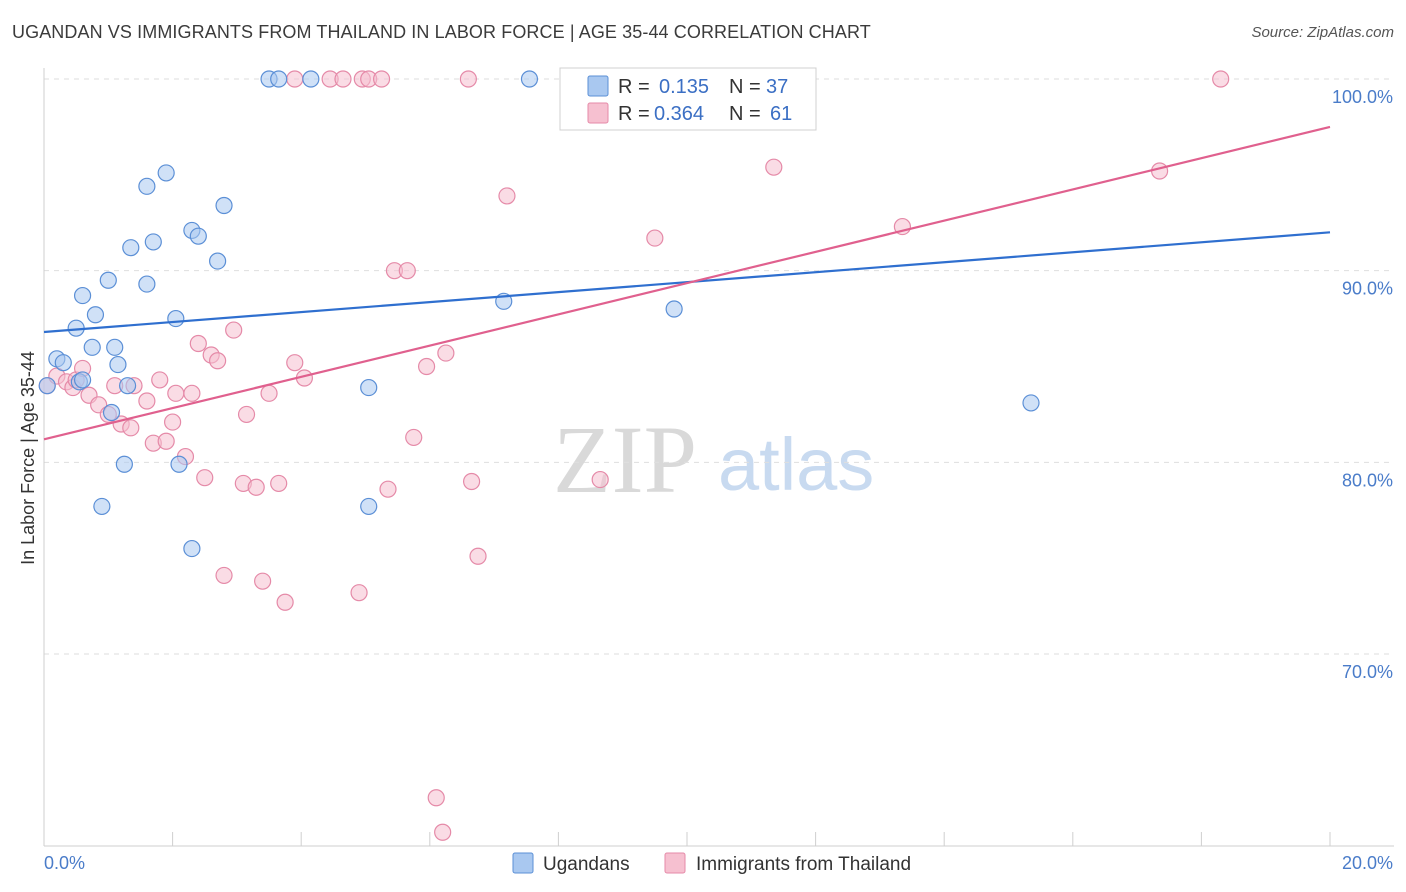  Describe the element at coordinates (796, 464) in the screenshot. I see `watermark-atlas: atlas` at that location.